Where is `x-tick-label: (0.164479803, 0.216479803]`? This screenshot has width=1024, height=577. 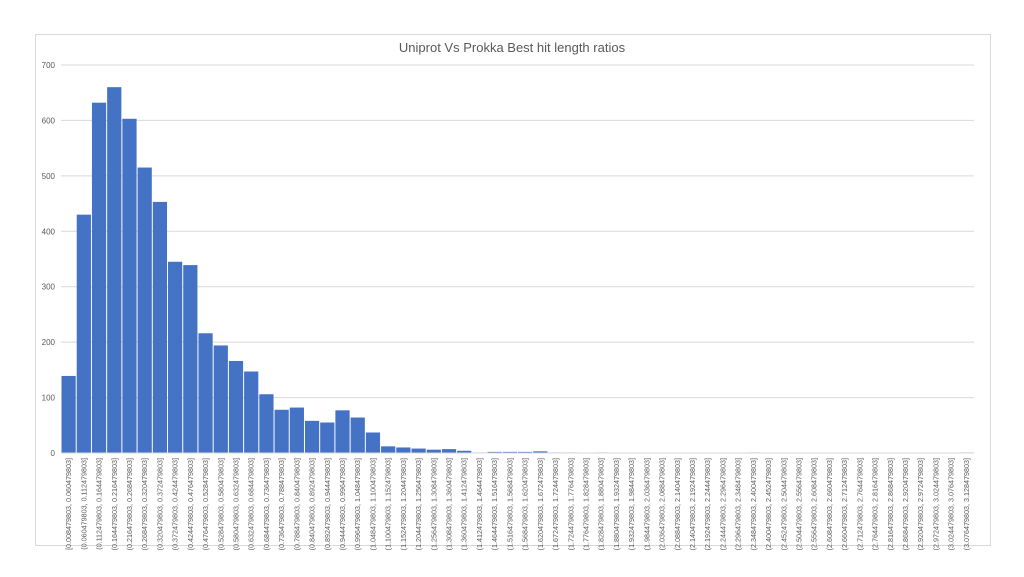
x-tick-label: (0.164479803, 0.216479803] is located at coordinates (114, 504).